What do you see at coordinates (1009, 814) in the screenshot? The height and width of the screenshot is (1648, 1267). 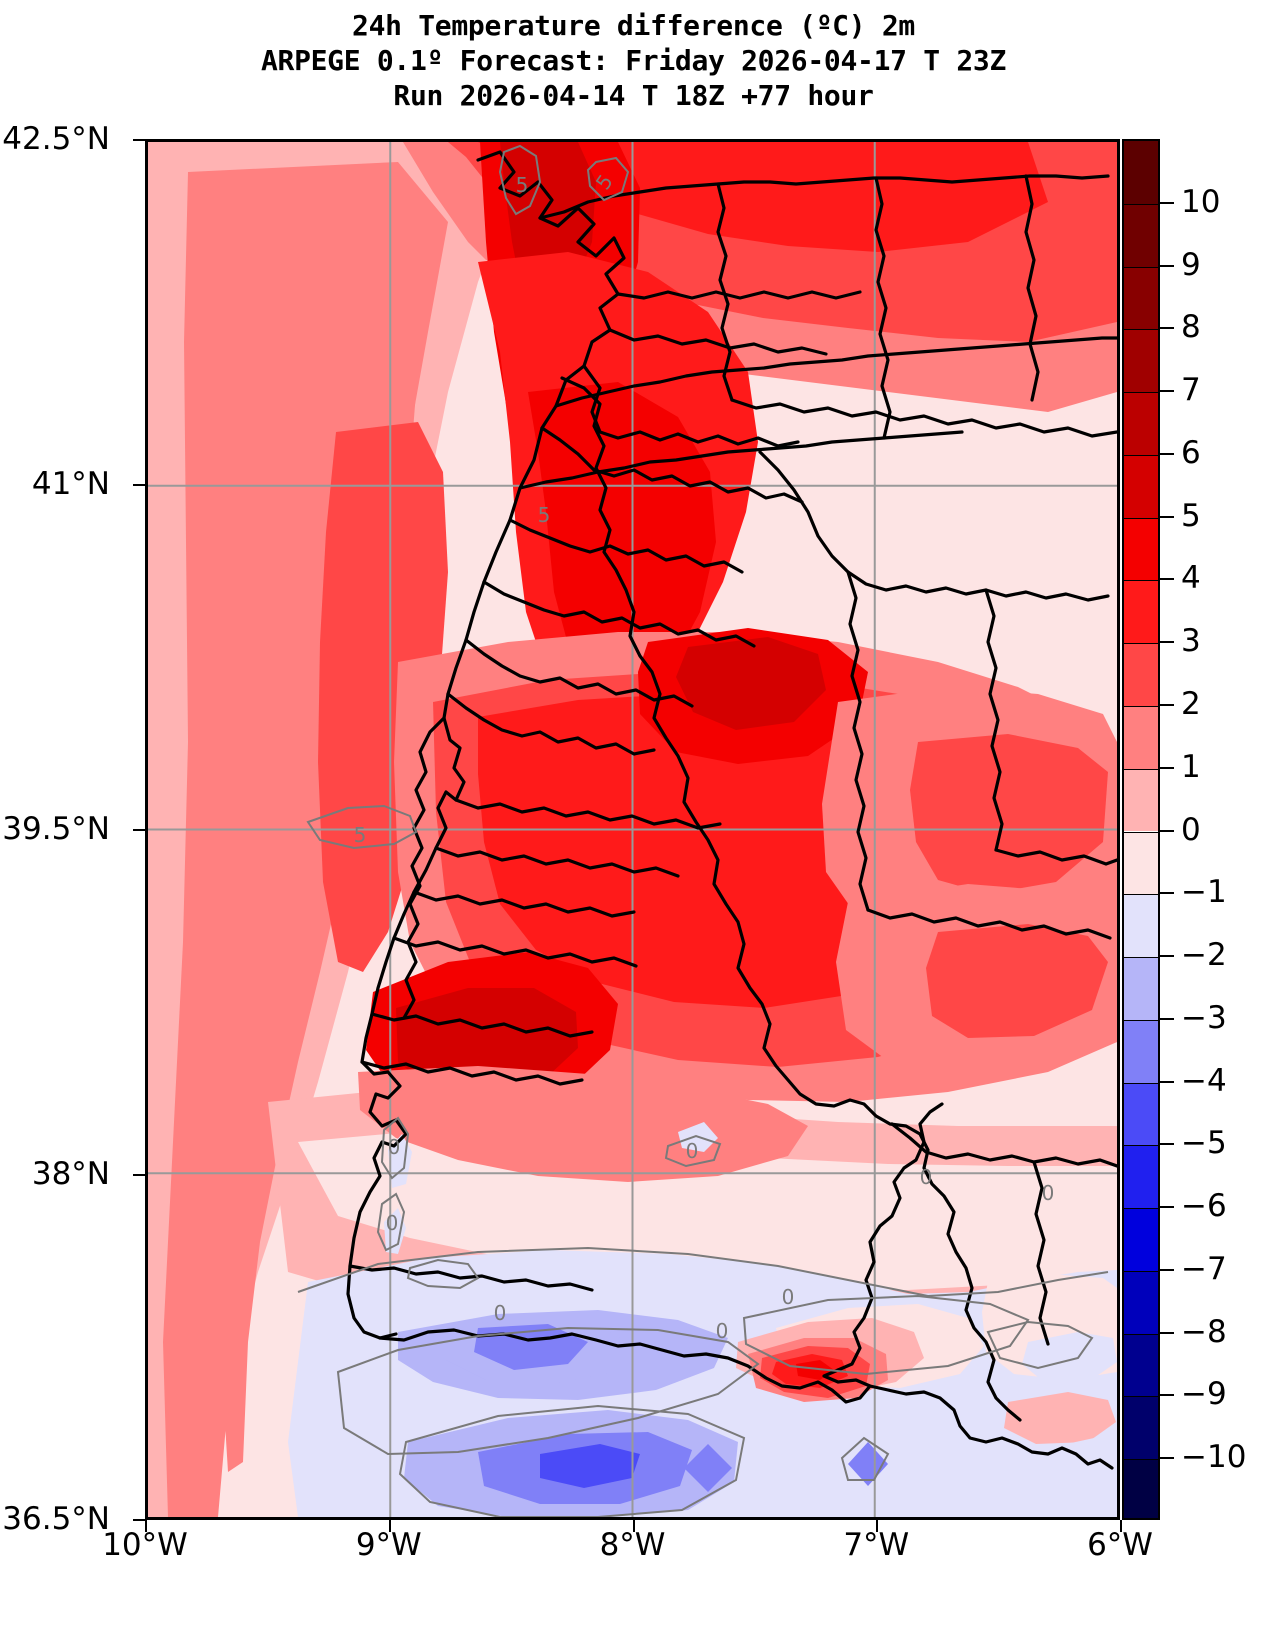 I see `band-east-central-mid` at bounding box center [1009, 814].